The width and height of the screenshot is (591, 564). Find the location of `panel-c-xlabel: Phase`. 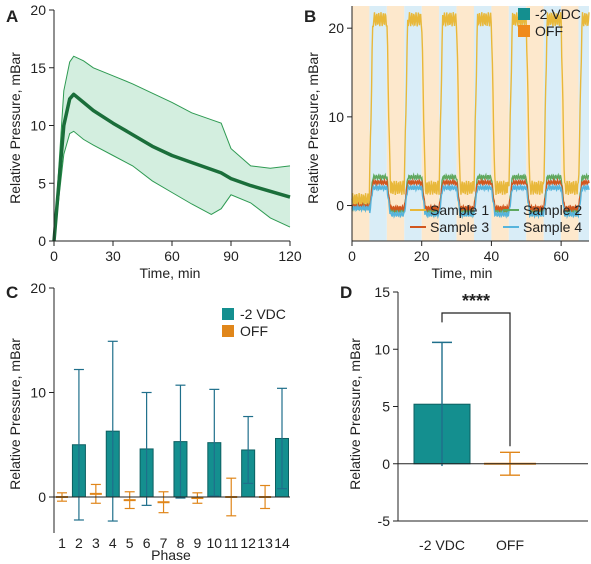

panel-c-xlabel: Phase is located at coordinates (171, 555).